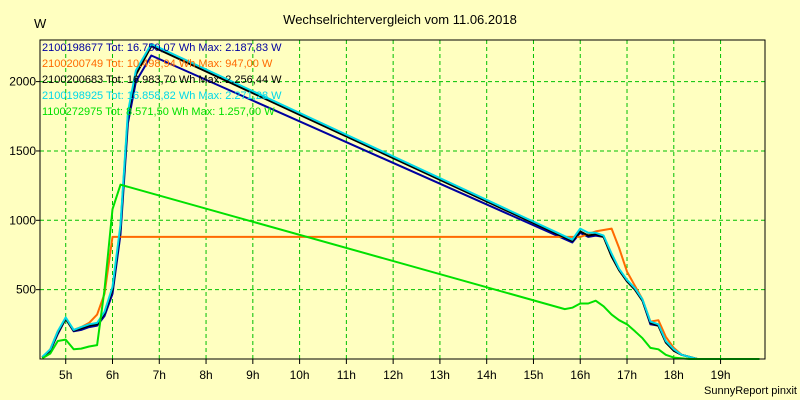 The height and width of the screenshot is (400, 800). I want to click on x-tick-label-7: 12h, so click(393, 375).